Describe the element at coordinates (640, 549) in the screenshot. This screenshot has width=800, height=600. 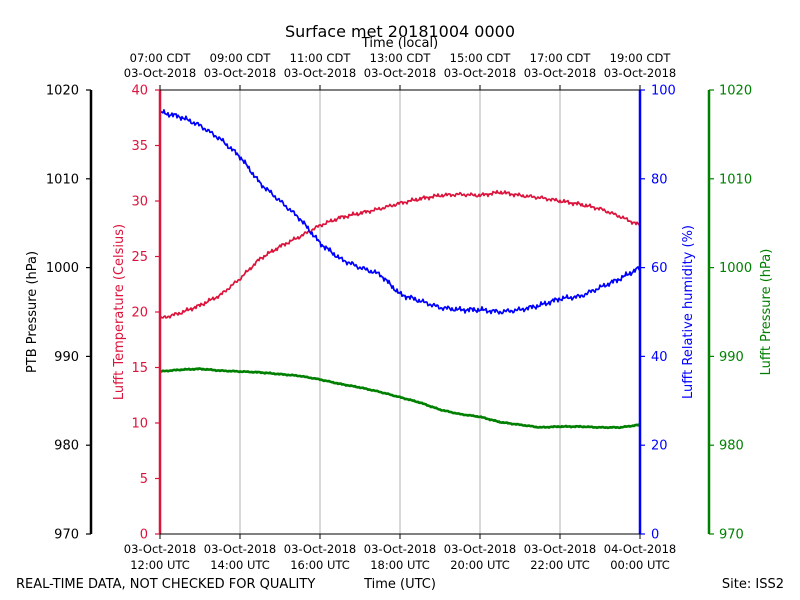
I see `x-tick-date: 04-Oct-2018` at that location.